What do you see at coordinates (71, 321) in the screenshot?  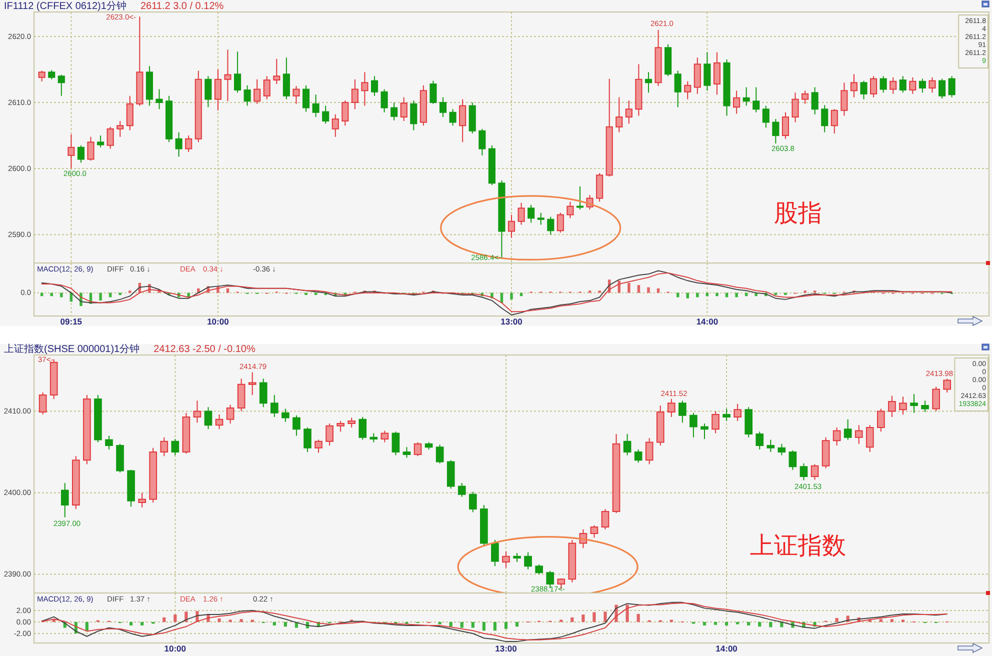 I see `x-tick-label: 09:15` at bounding box center [71, 321].